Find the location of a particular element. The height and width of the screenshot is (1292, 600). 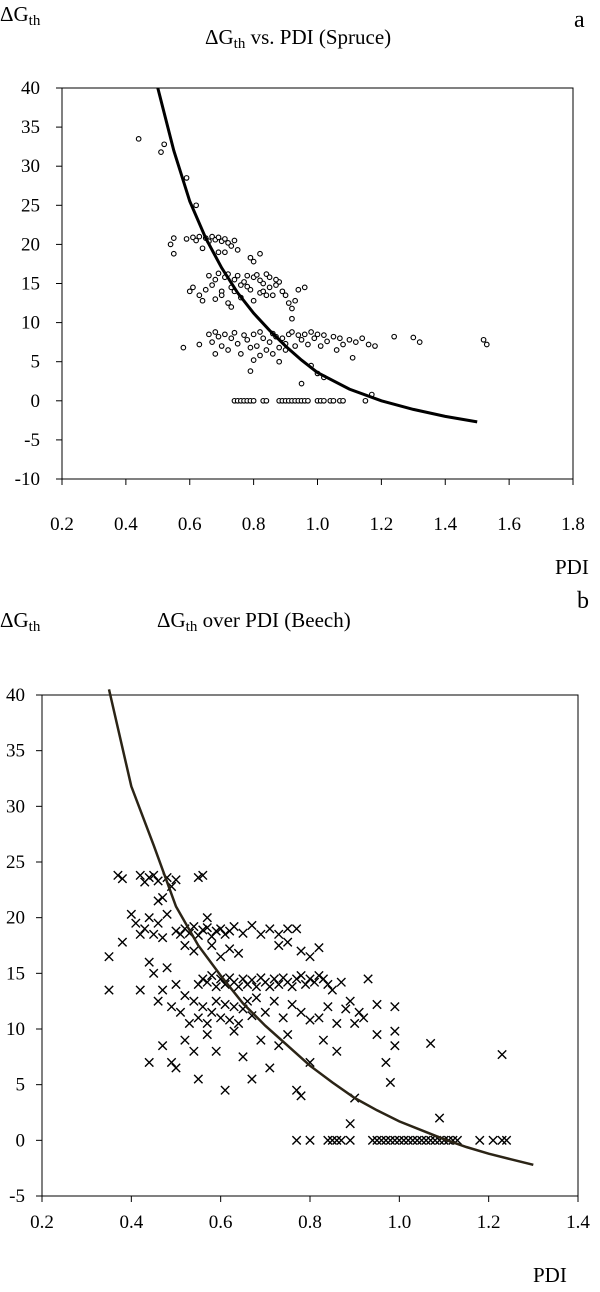

panel-a-x-tick-label: 1.6 is located at coordinates (509, 524).